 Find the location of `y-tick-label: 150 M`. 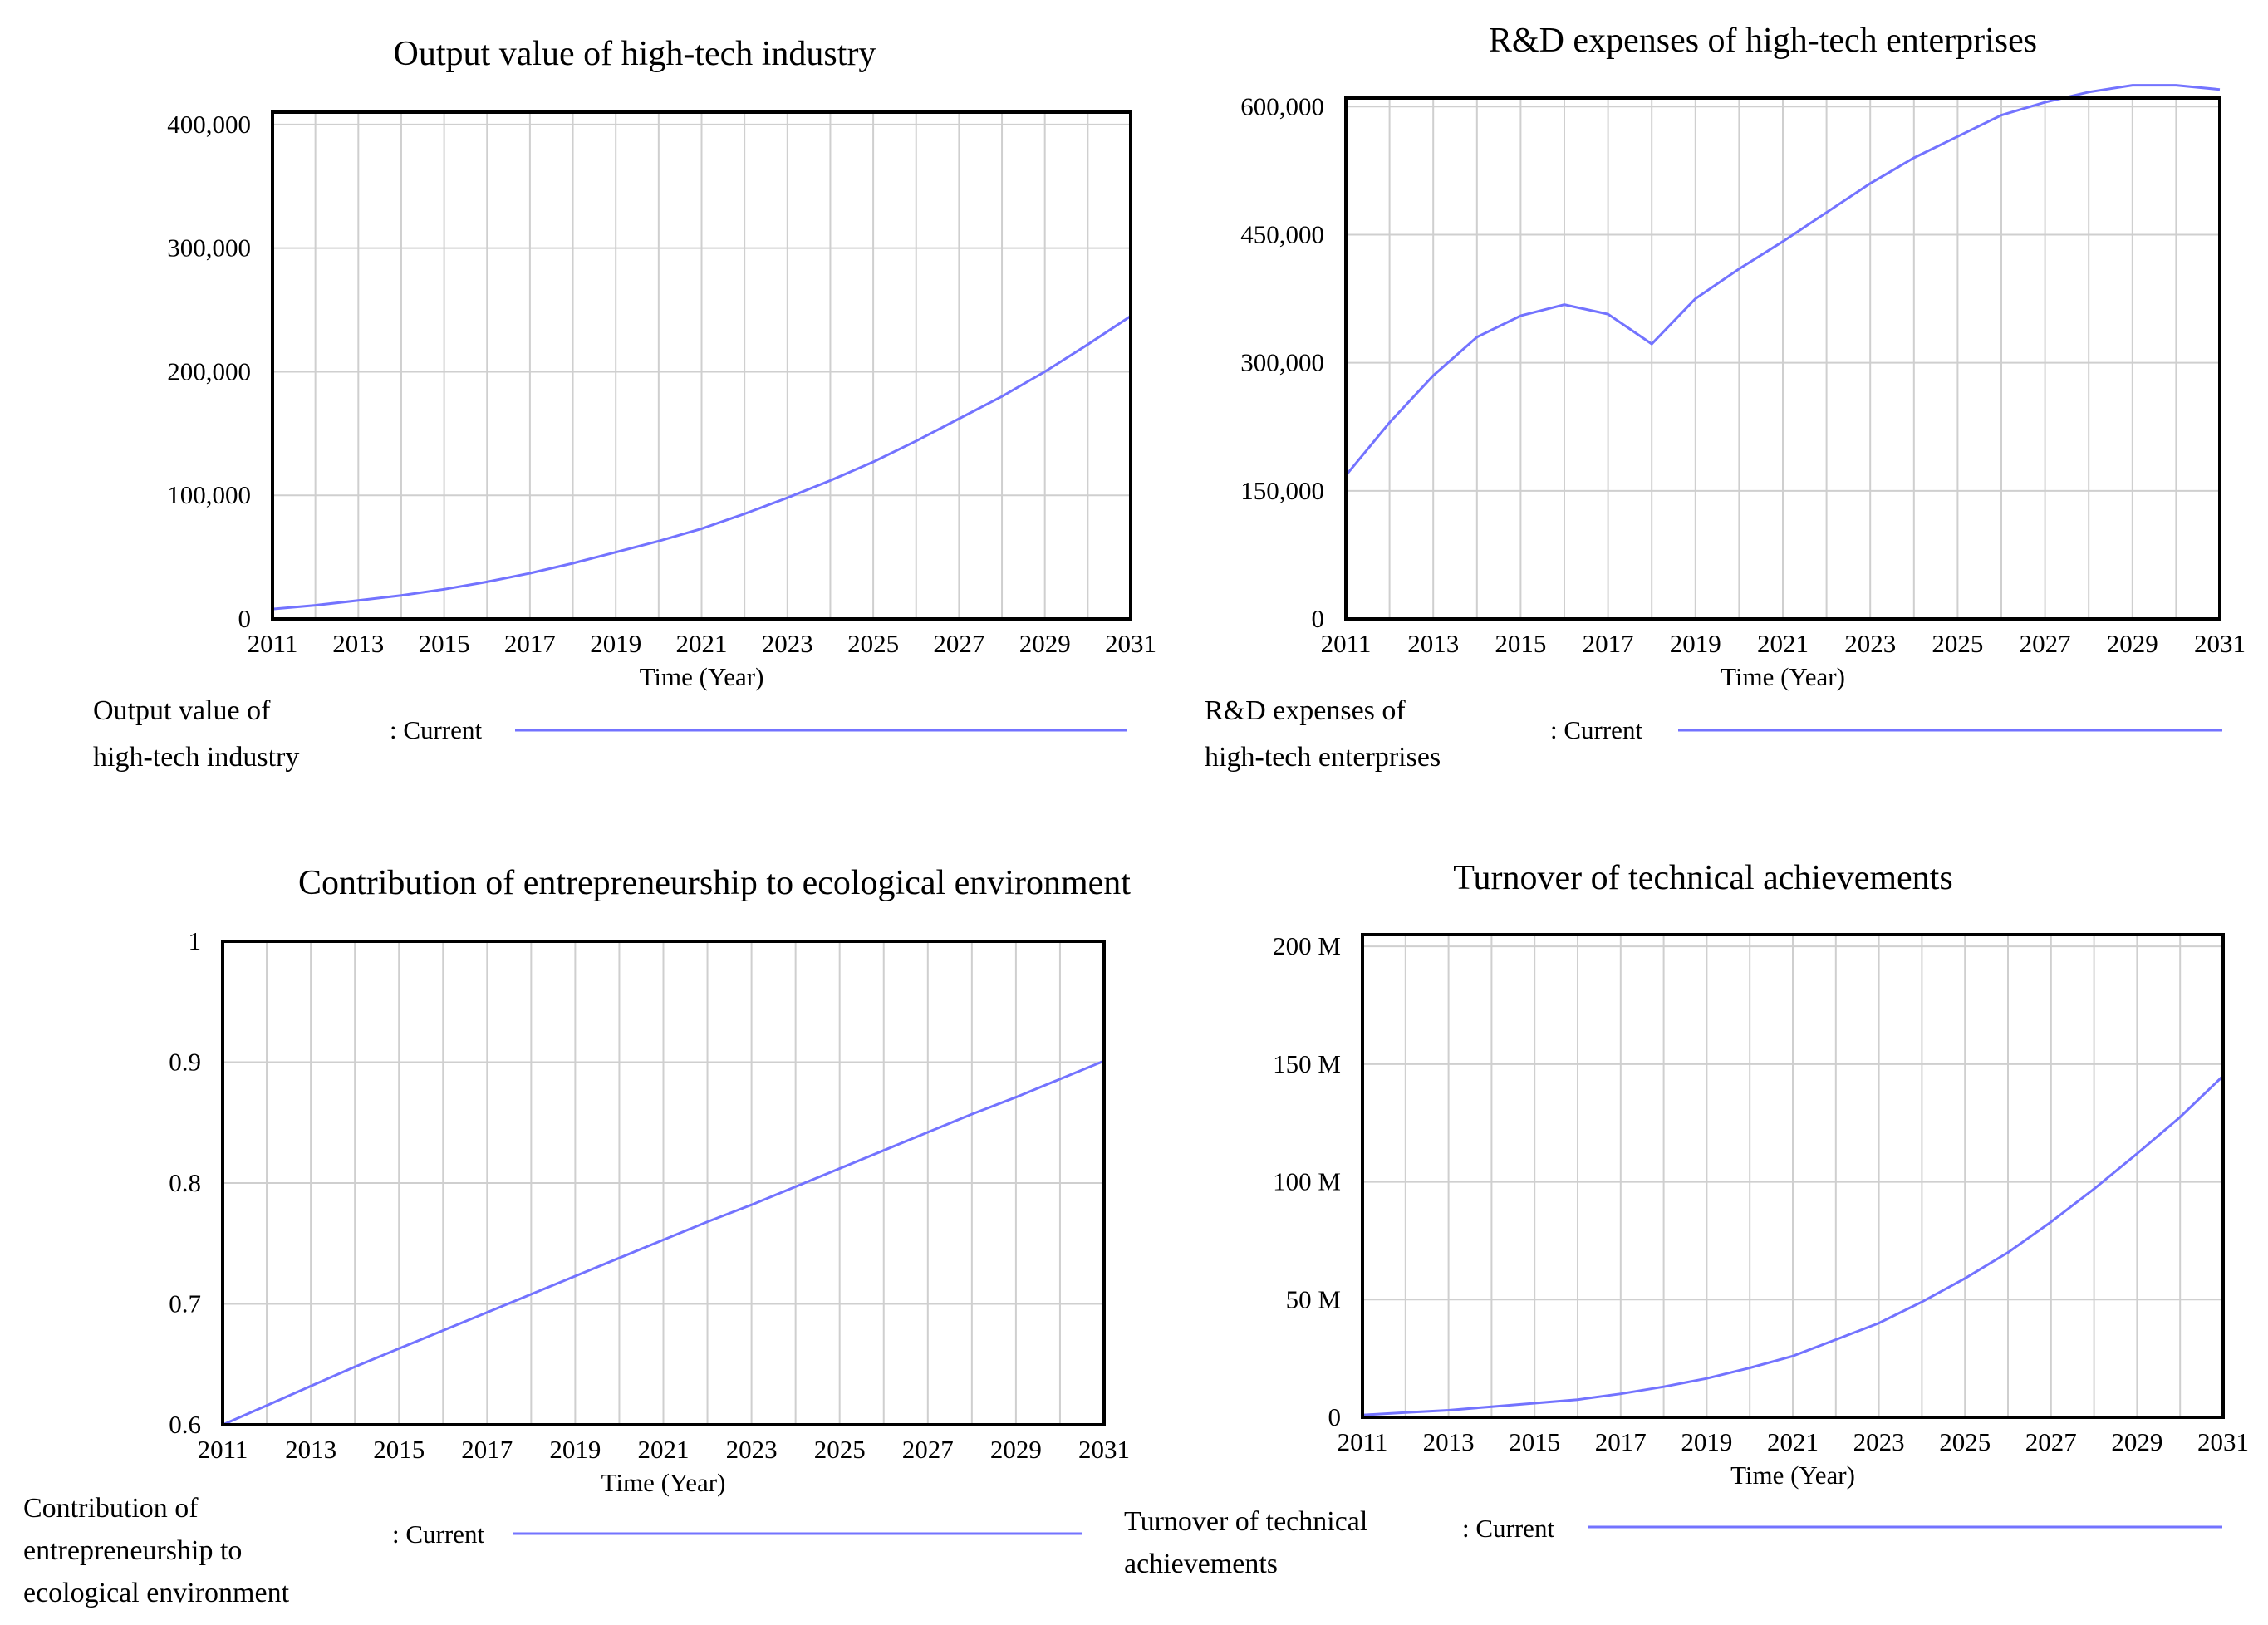

y-tick-label: 150 M is located at coordinates (1307, 1063).